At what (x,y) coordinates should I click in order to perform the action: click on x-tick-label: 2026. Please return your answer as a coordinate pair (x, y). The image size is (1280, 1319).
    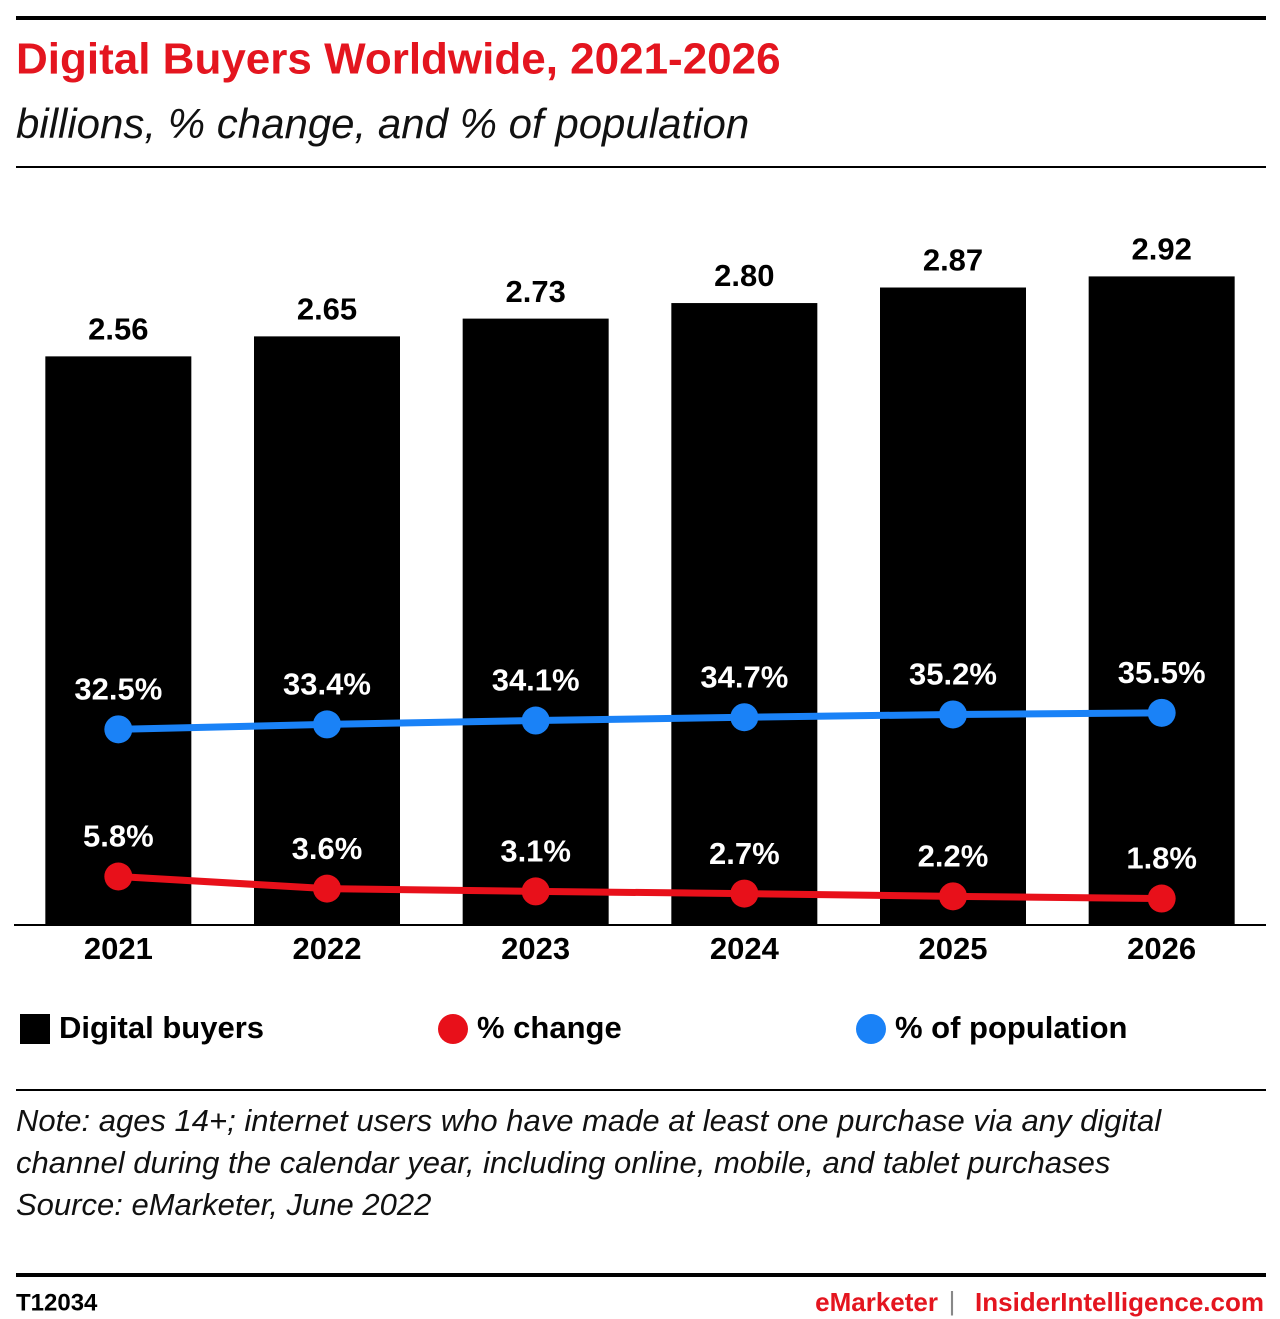
    Looking at the image, I should click on (1161, 948).